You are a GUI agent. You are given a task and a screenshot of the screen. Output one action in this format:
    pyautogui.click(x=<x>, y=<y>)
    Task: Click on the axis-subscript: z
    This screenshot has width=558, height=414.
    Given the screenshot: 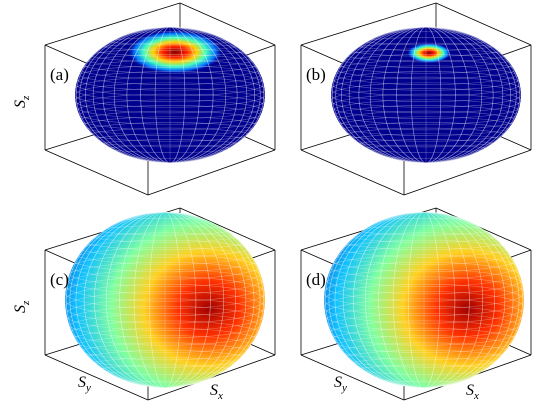 What is the action you would take?
    pyautogui.click(x=26, y=303)
    